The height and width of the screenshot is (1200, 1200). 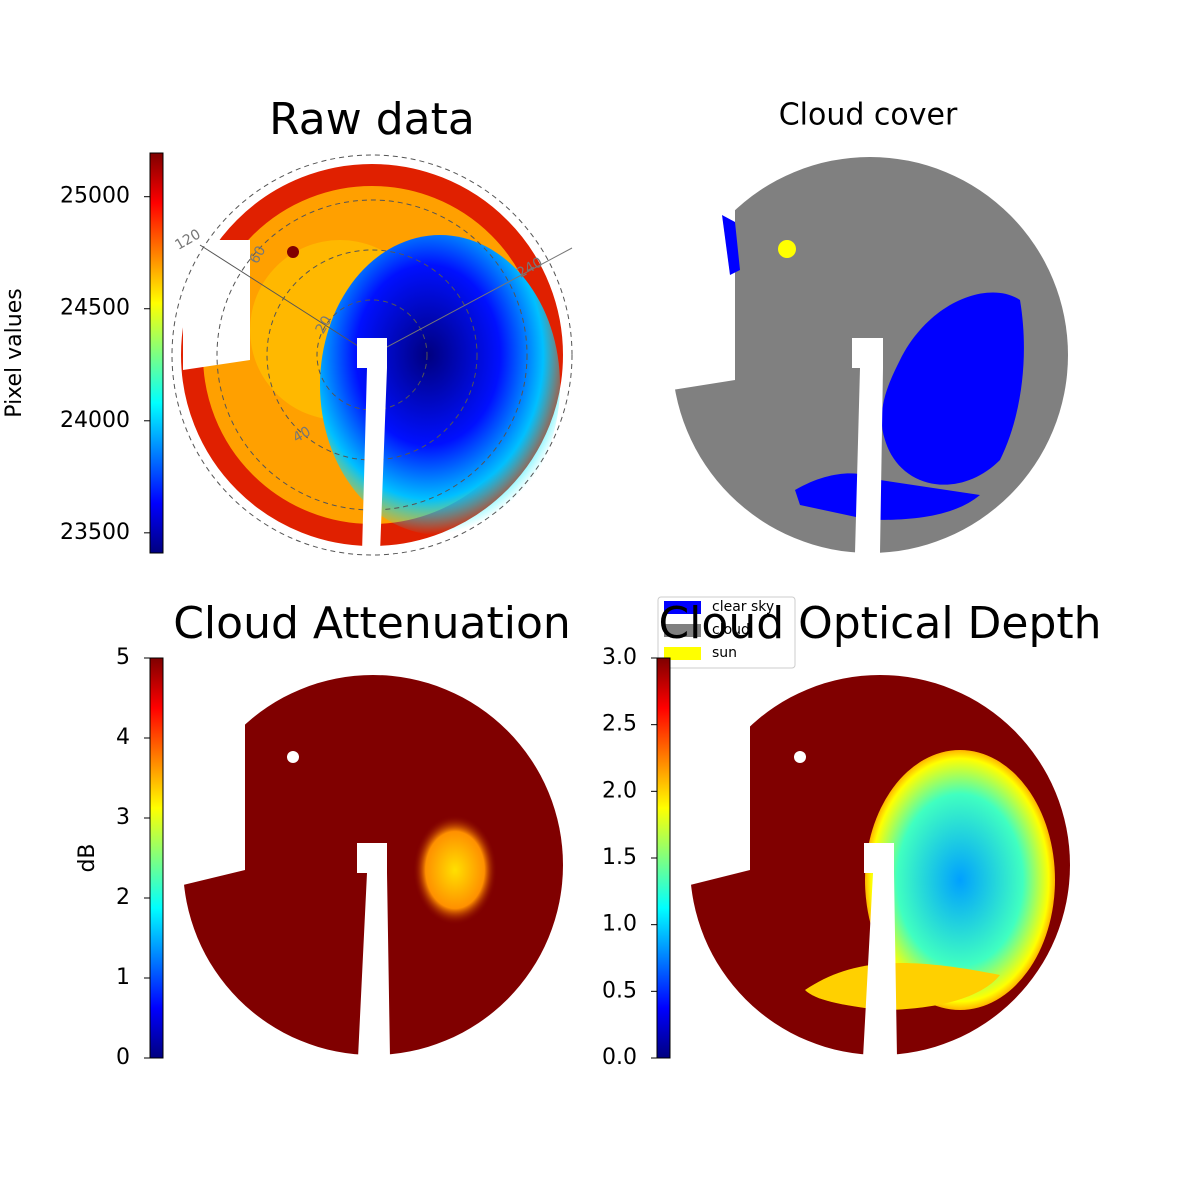 I want to click on colorbar-tick-label: 2.5, so click(x=619, y=724).